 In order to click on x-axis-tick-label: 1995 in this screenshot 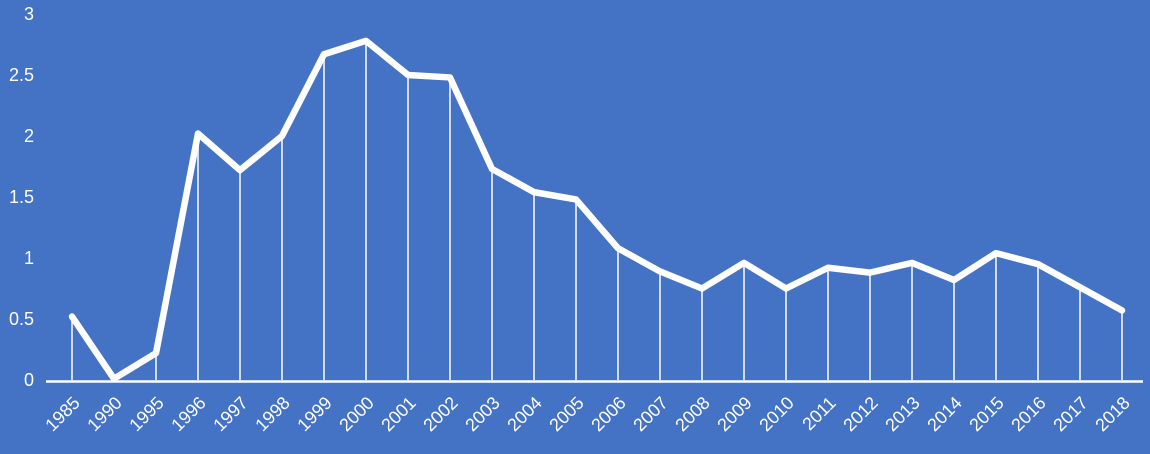, I will do `click(146, 414)`.